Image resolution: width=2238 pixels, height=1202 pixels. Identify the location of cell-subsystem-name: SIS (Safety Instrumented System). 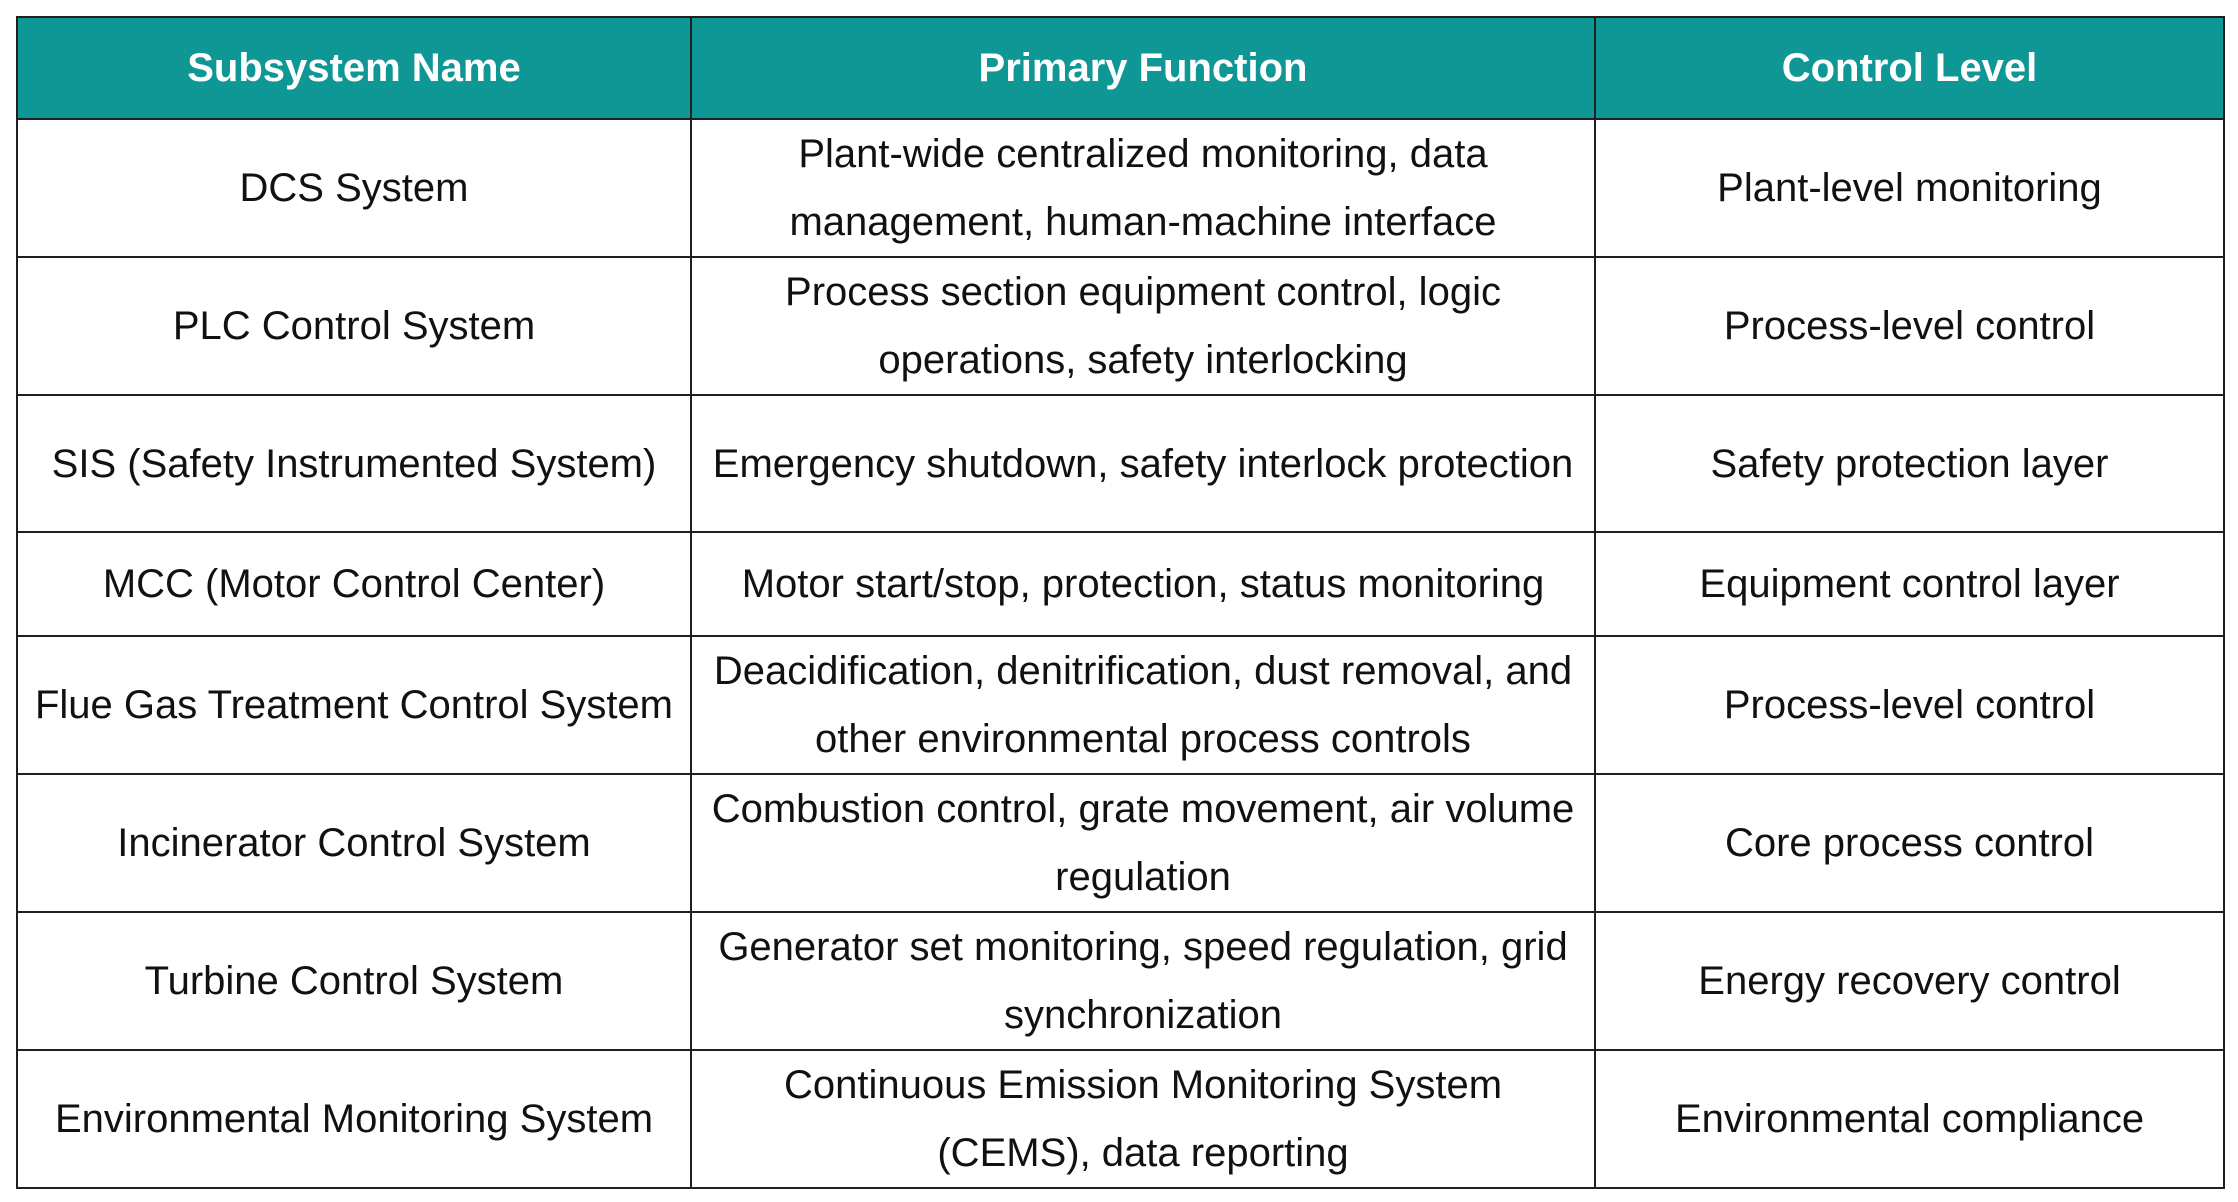
(354, 463).